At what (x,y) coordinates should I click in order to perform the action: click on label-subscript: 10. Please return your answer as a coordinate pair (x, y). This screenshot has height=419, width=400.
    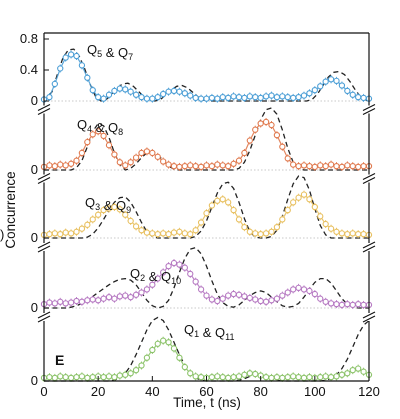
    Looking at the image, I should click on (176, 281).